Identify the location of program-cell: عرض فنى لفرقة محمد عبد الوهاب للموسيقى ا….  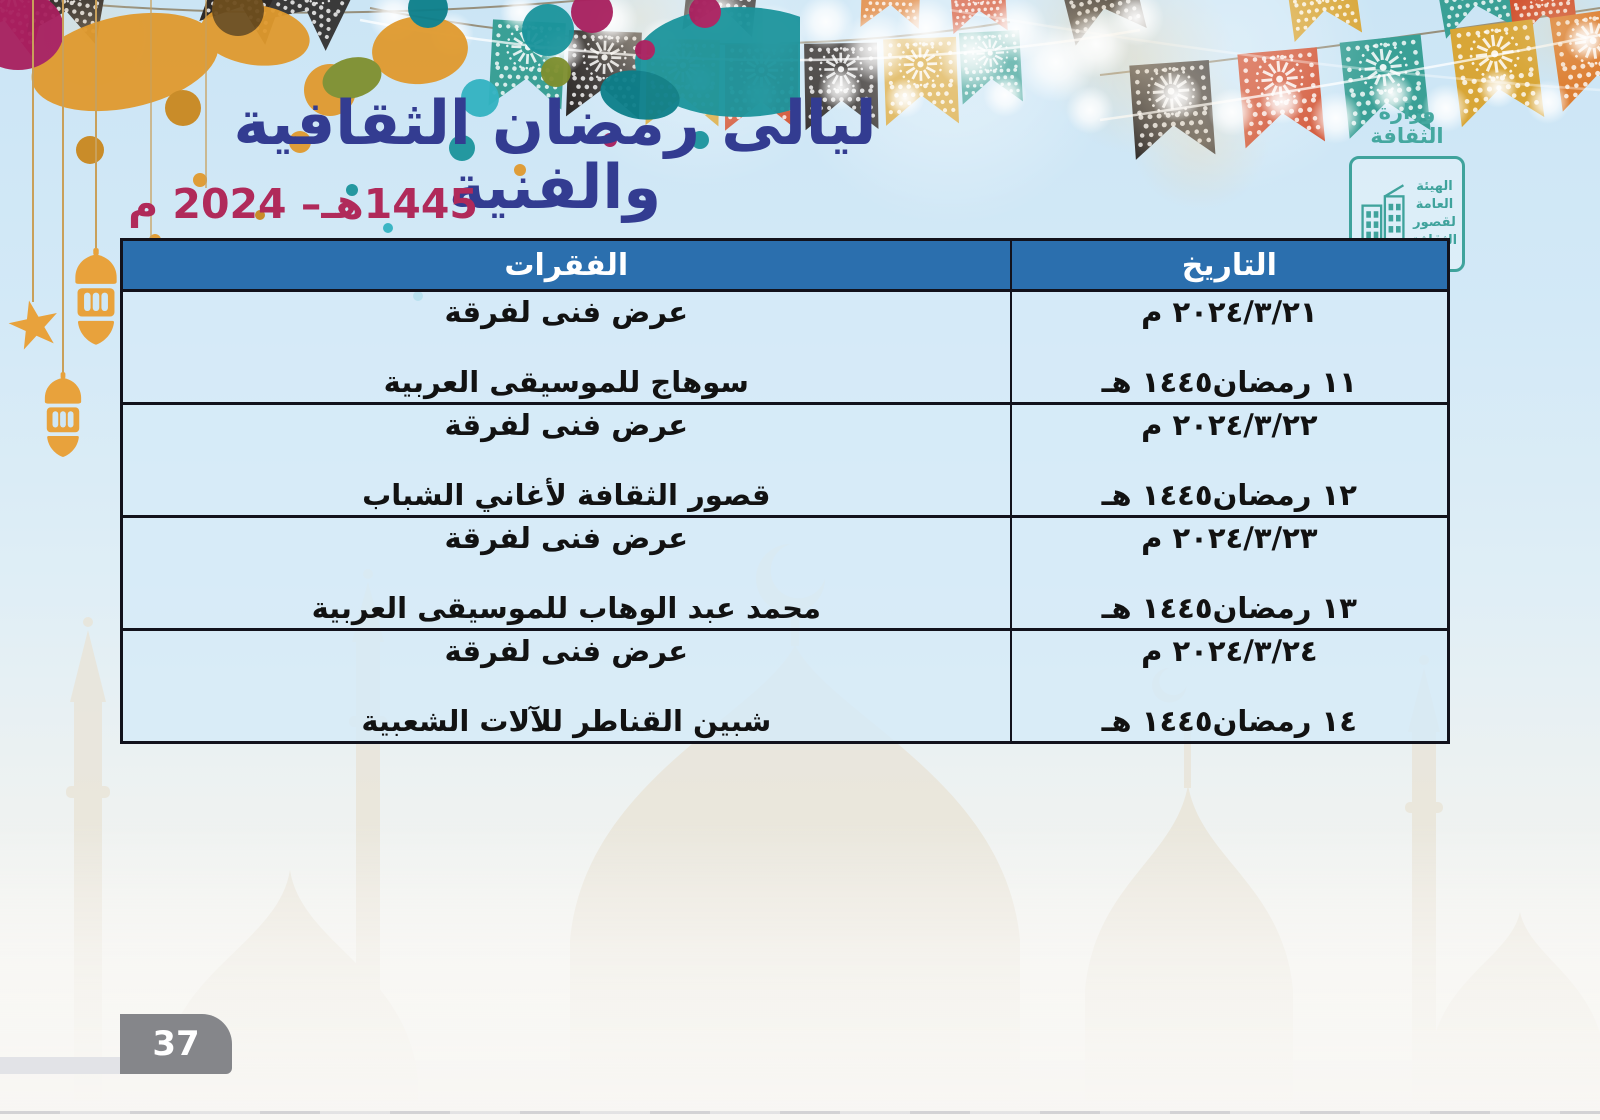
(566, 573).